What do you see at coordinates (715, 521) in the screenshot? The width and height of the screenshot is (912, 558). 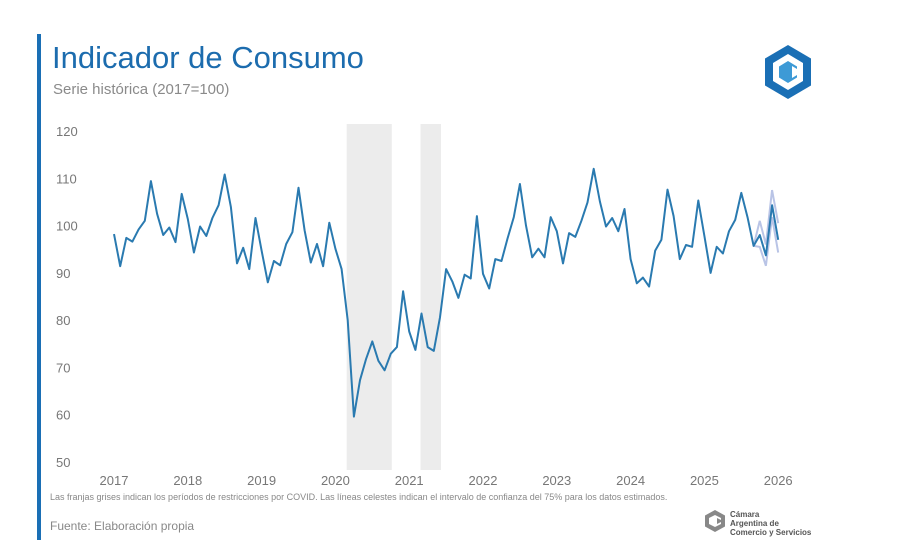 I see `org-logo-icon` at bounding box center [715, 521].